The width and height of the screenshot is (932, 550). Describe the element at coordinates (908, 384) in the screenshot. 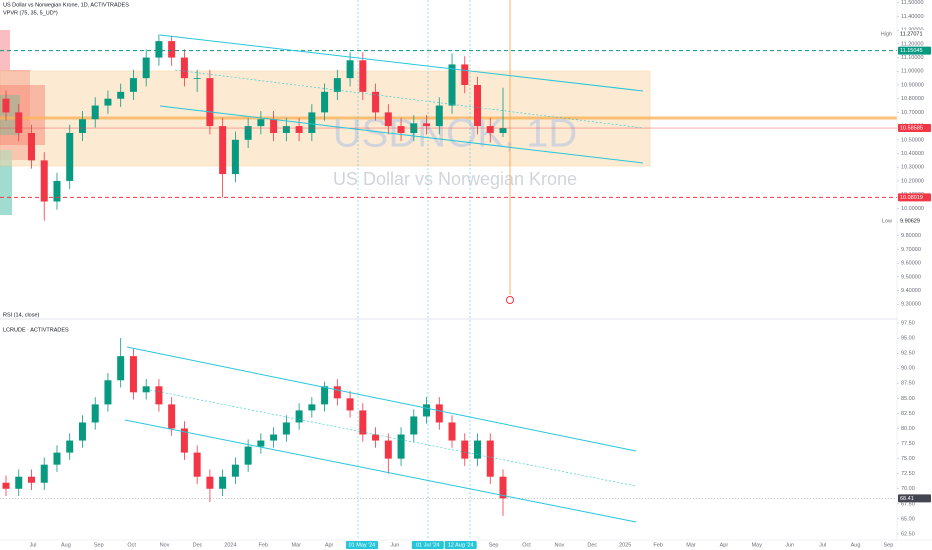

I see `y-tick-label: 87.50` at that location.